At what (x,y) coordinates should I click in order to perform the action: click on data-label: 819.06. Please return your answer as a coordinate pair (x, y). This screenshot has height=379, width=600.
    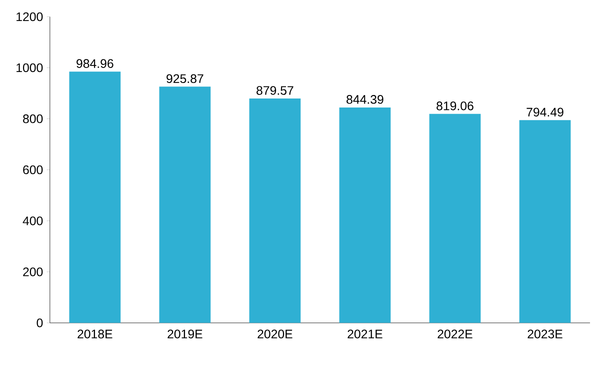
    Looking at the image, I should click on (455, 106).